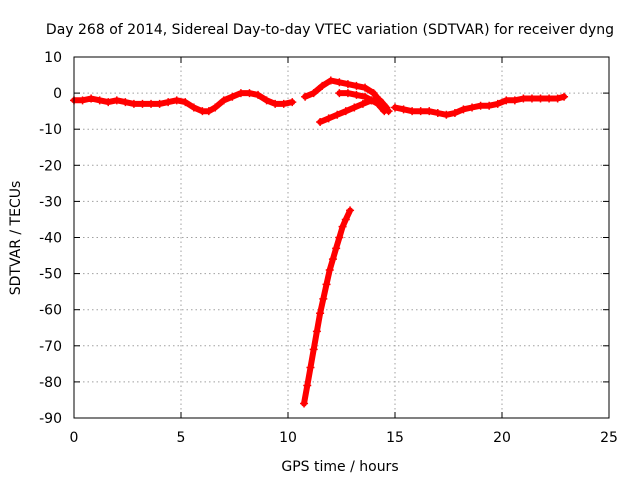 Image resolution: width=640 pixels, height=480 pixels. Describe the element at coordinates (50, 311) in the screenshot. I see `y-tick-label: -60` at that location.